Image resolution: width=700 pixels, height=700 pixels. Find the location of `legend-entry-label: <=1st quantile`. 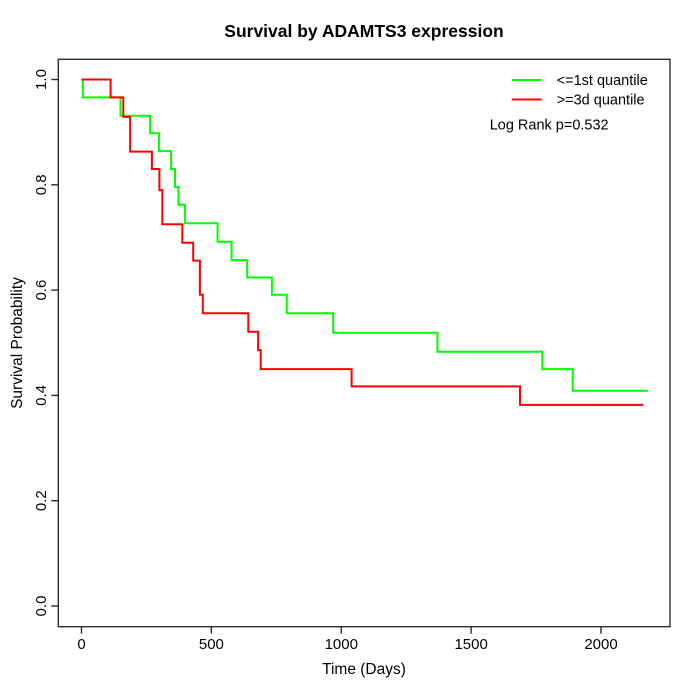

legend-entry-label: <=1st quantile is located at coordinates (602, 81).